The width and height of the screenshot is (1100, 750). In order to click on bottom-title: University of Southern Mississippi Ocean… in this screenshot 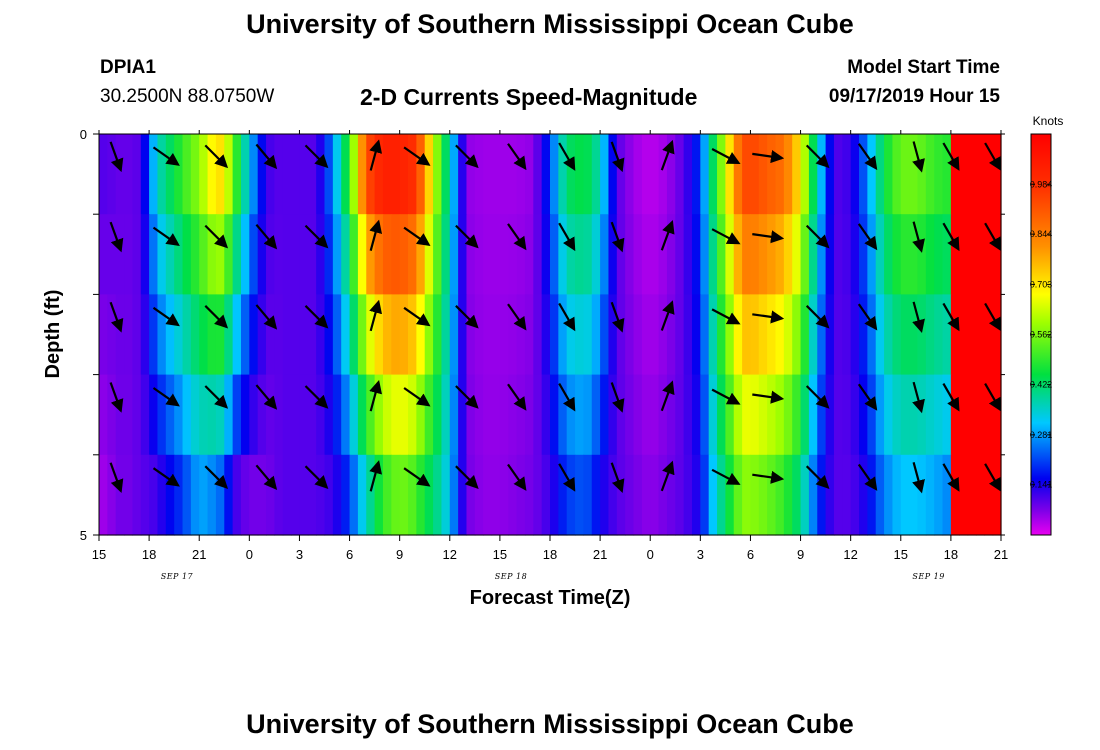, I will do `click(550, 724)`.